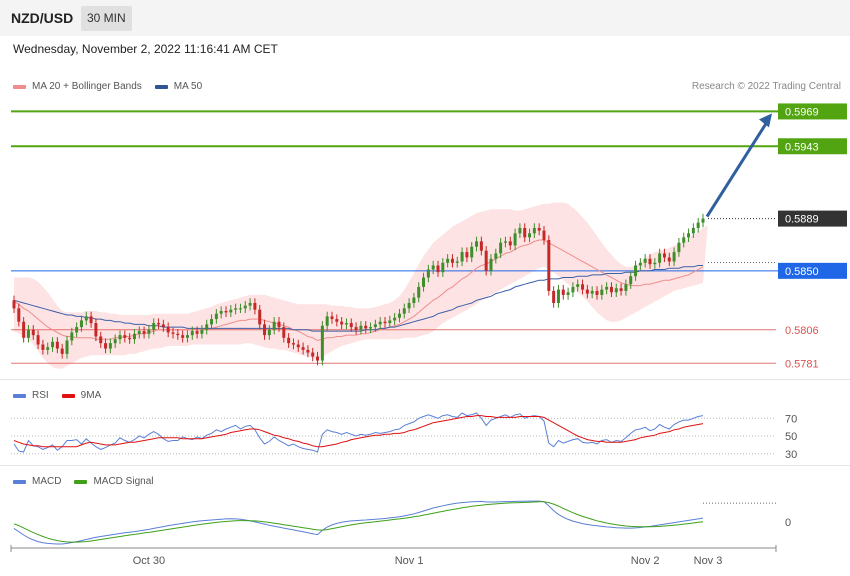  I want to click on level-0-5781-label: 0.5781, so click(802, 364).